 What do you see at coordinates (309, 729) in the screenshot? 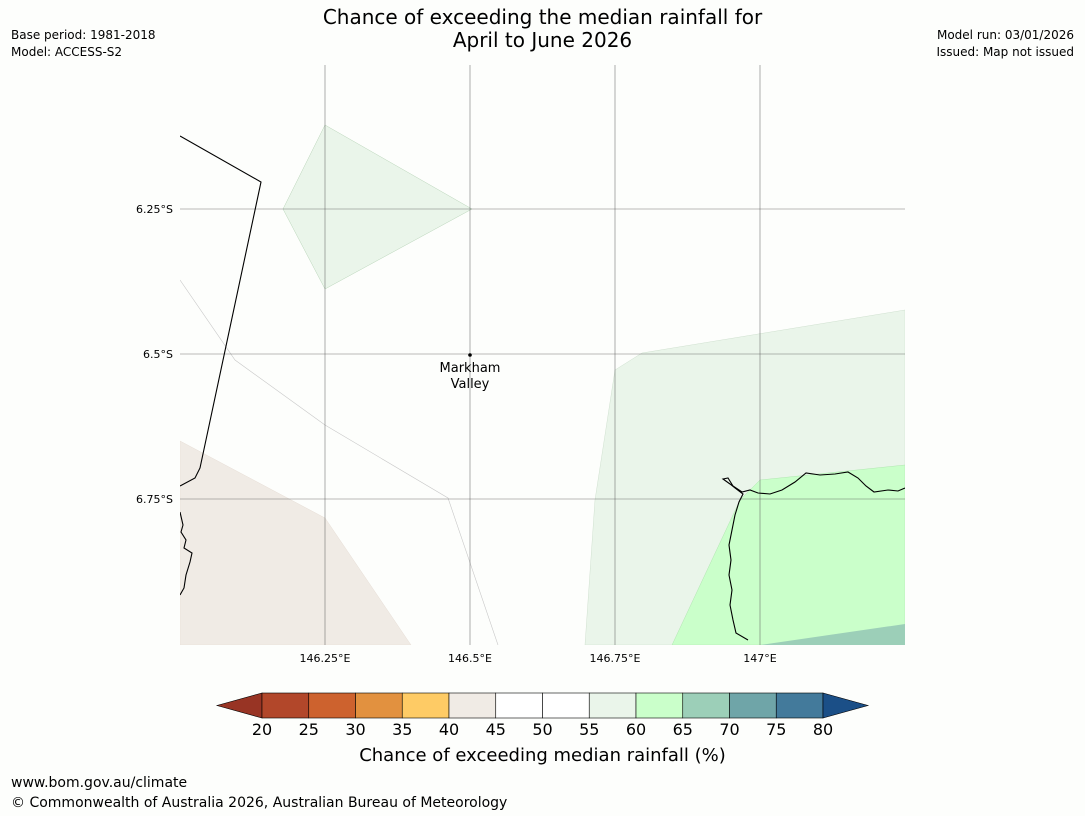
I see `colorbar-tick-label: 25` at bounding box center [309, 729].